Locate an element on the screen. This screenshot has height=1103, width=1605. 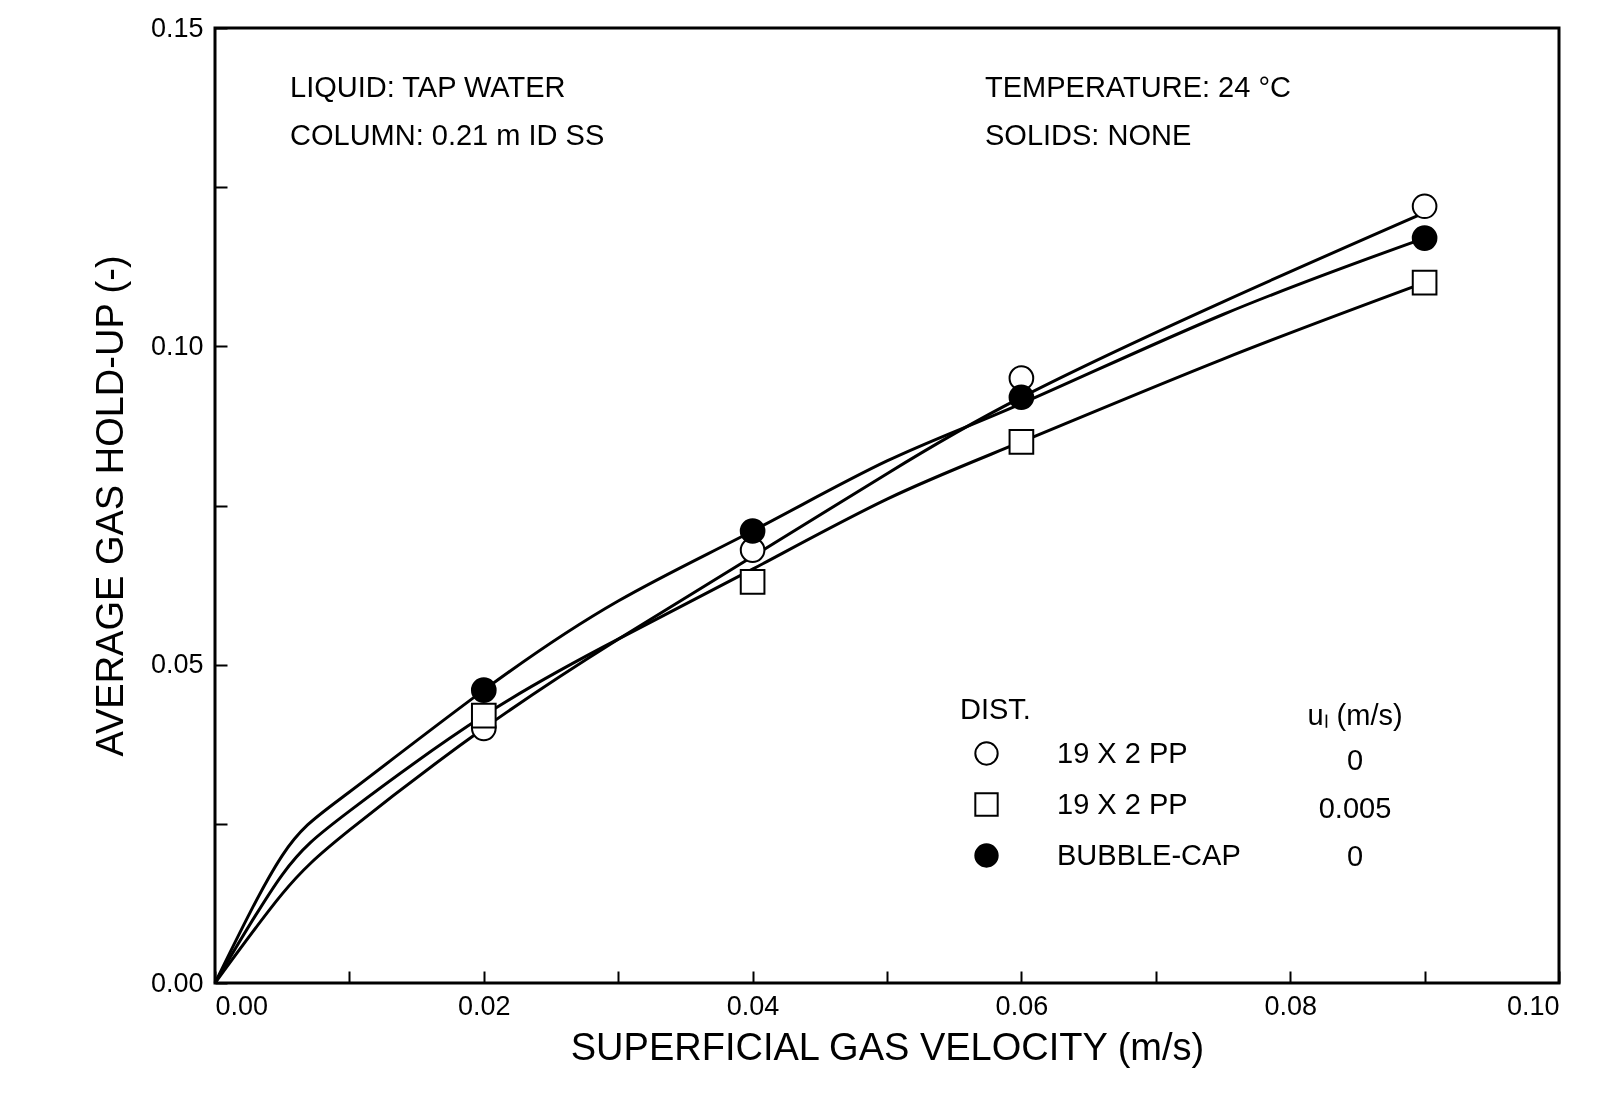
y-tick-label: 0.15 is located at coordinates (177, 27).